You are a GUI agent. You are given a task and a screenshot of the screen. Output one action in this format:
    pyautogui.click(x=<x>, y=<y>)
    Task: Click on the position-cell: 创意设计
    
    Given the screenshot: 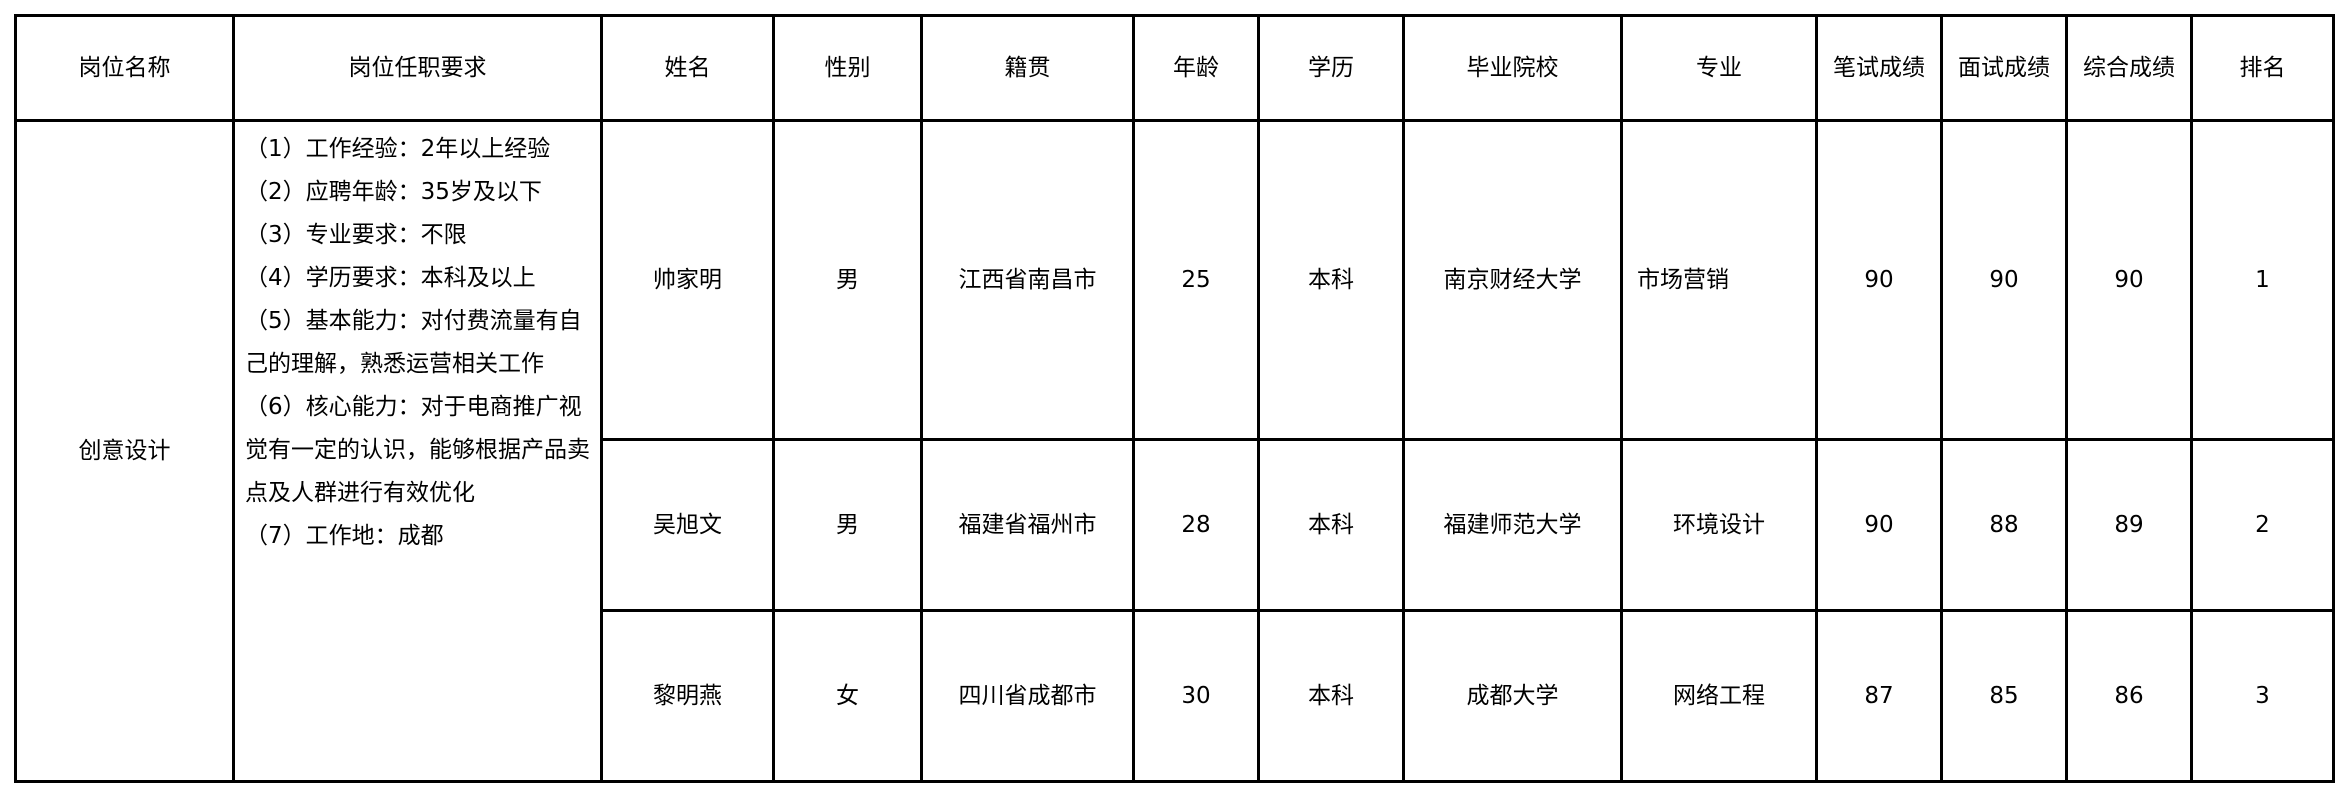 What is the action you would take?
    pyautogui.click(x=124, y=451)
    